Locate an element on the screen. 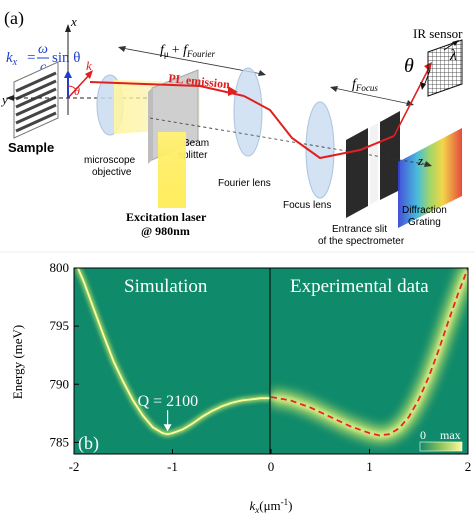 The width and height of the screenshot is (474, 523). optical-axis is located at coordinates (290, 141).